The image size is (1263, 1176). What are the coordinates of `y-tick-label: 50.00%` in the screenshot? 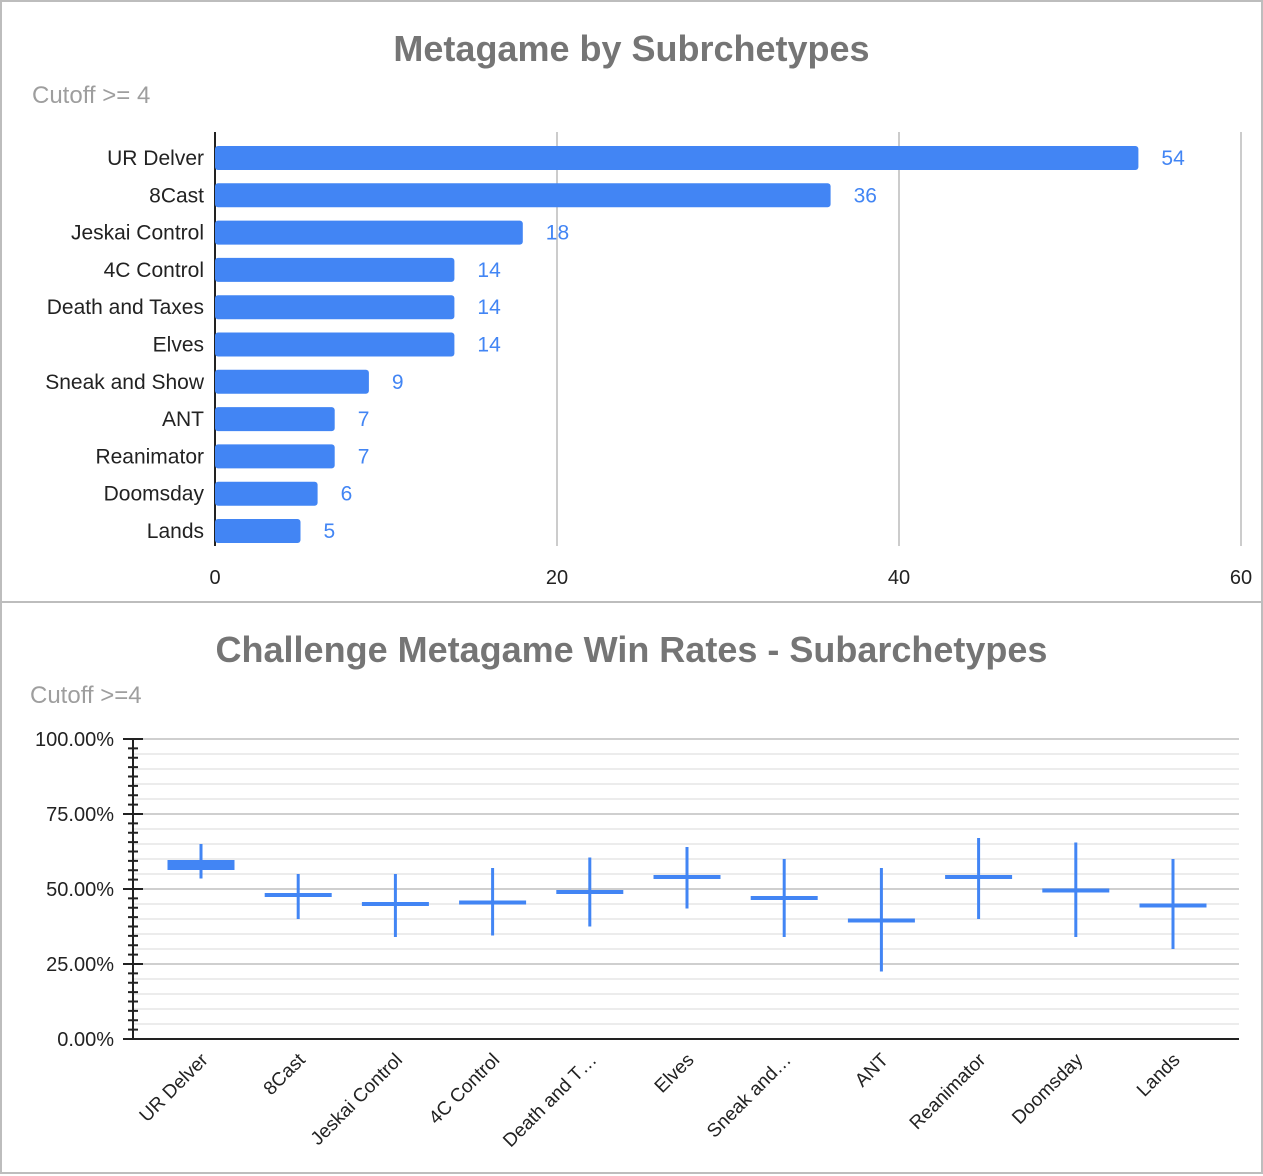 It's located at (80, 890).